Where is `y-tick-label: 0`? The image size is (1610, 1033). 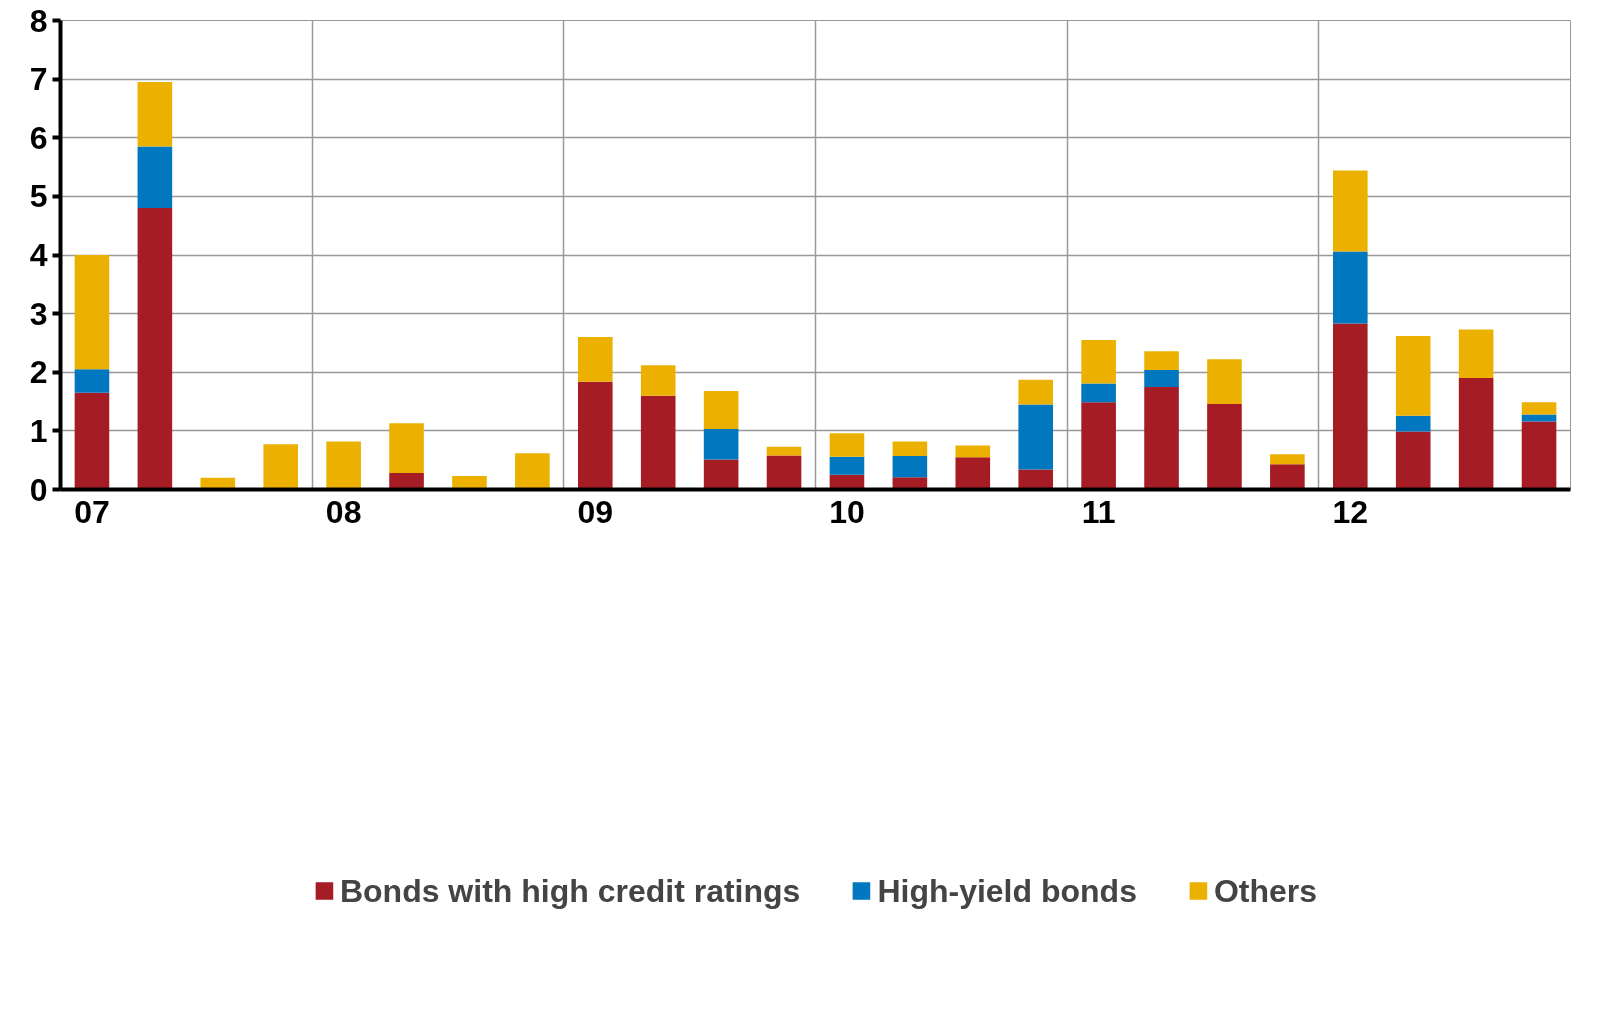 y-tick-label: 0 is located at coordinates (38, 489).